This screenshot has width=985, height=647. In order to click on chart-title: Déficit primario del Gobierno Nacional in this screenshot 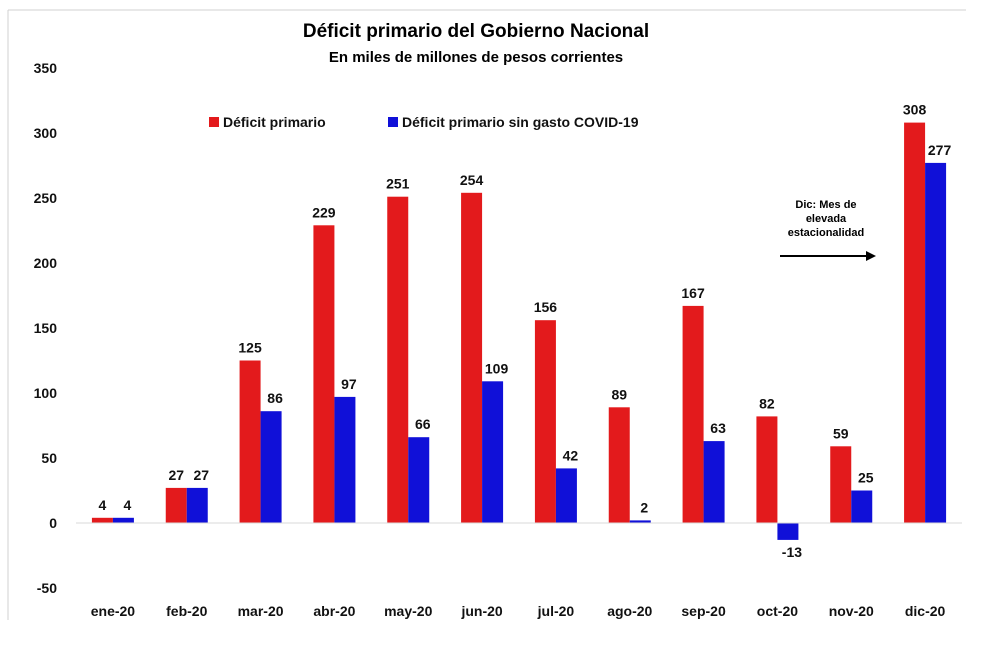, I will do `click(476, 31)`.